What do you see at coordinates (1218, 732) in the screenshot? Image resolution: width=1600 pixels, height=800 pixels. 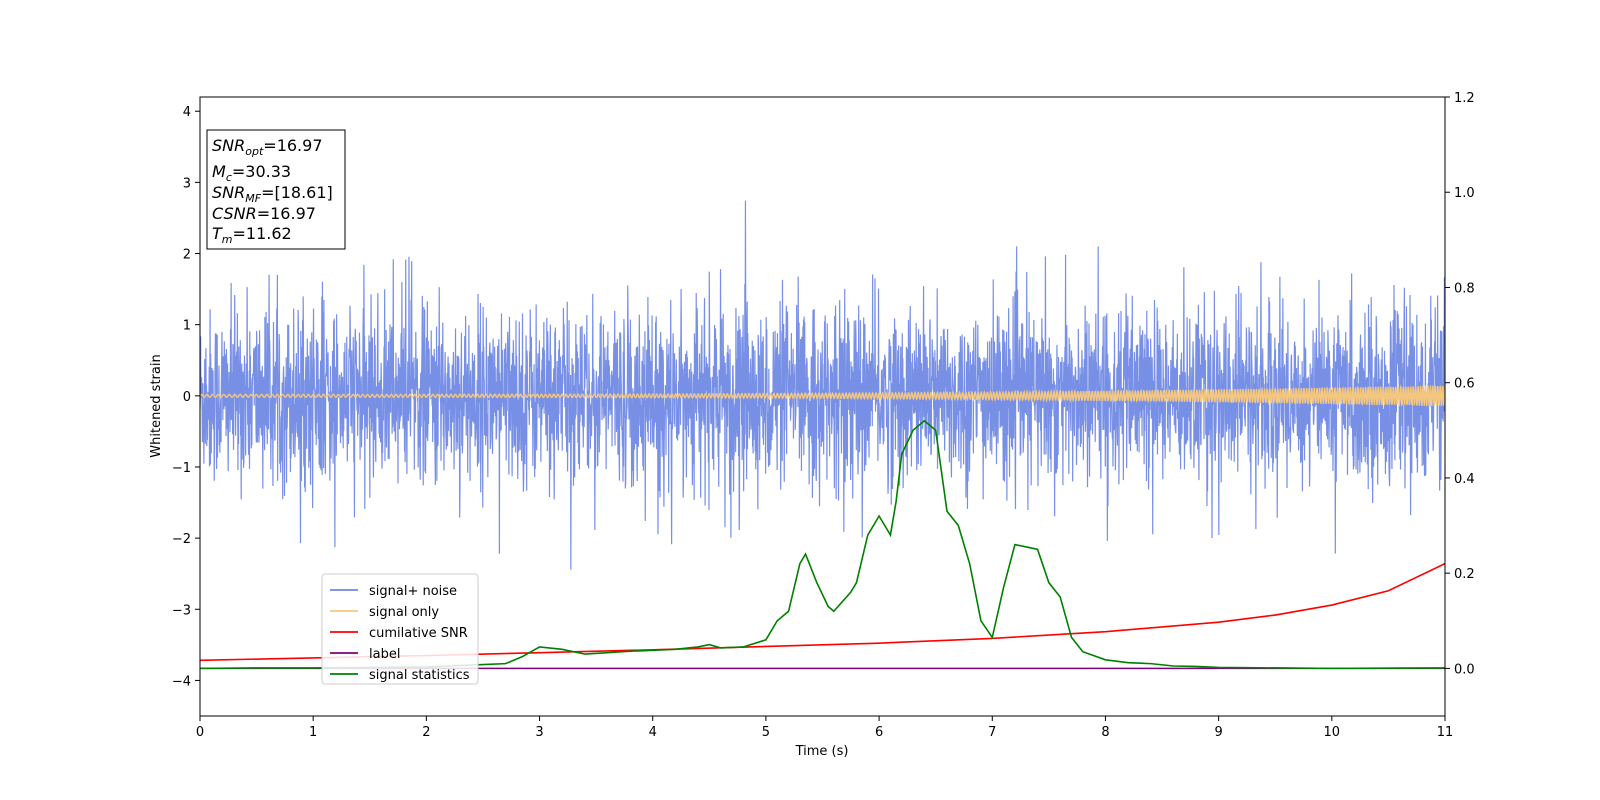 I see `x-tick-label: 9` at bounding box center [1218, 732].